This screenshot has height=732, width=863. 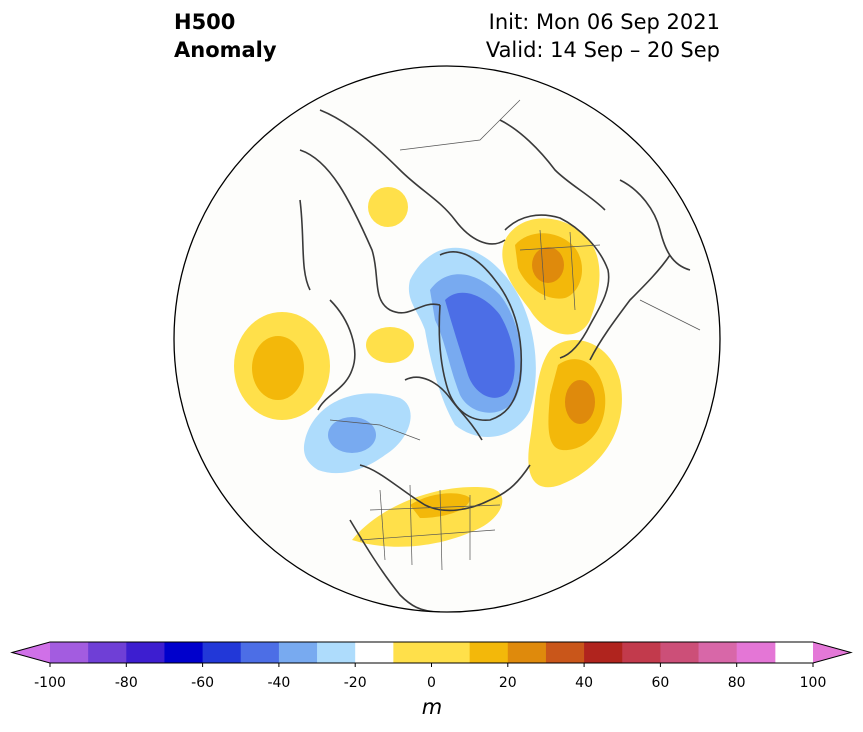 What do you see at coordinates (355, 683) in the screenshot?
I see `colorbar-tick-label: -20` at bounding box center [355, 683].